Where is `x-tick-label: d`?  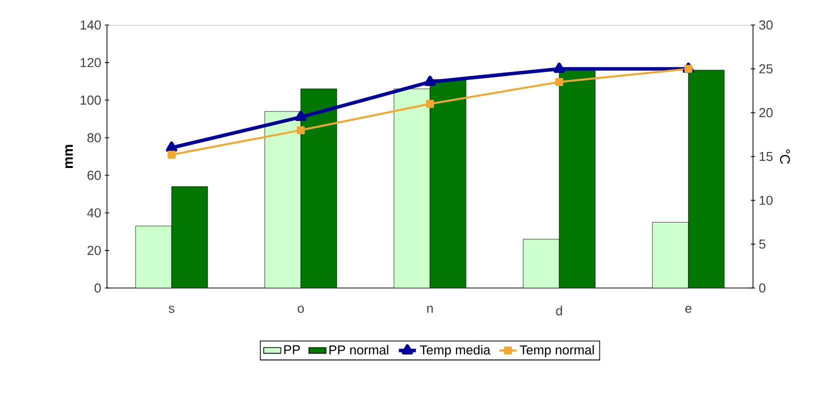
x-tick-label: d is located at coordinates (559, 311).